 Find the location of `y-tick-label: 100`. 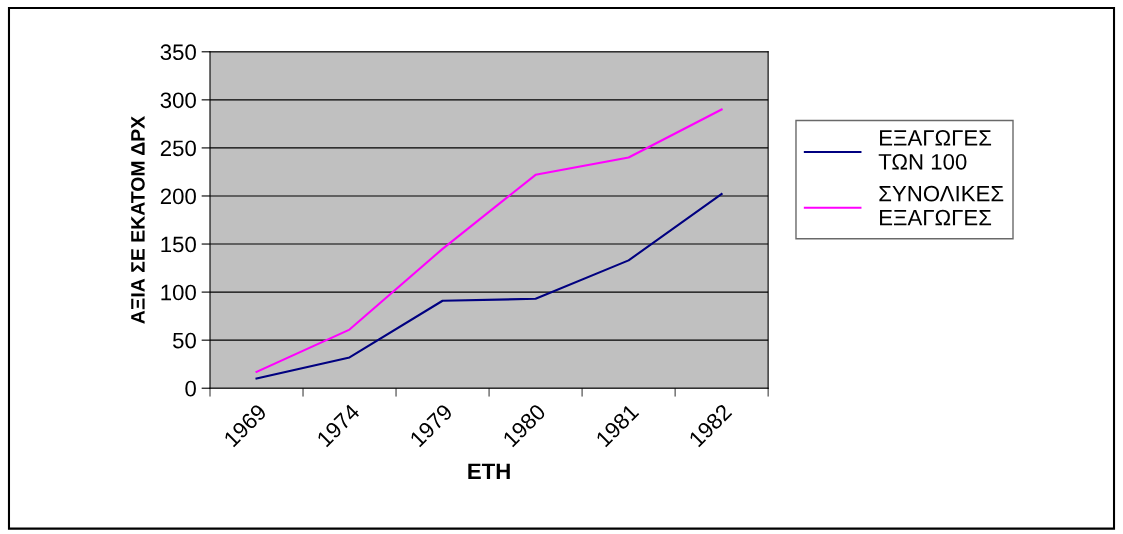

y-tick-label: 100 is located at coordinates (178, 292).